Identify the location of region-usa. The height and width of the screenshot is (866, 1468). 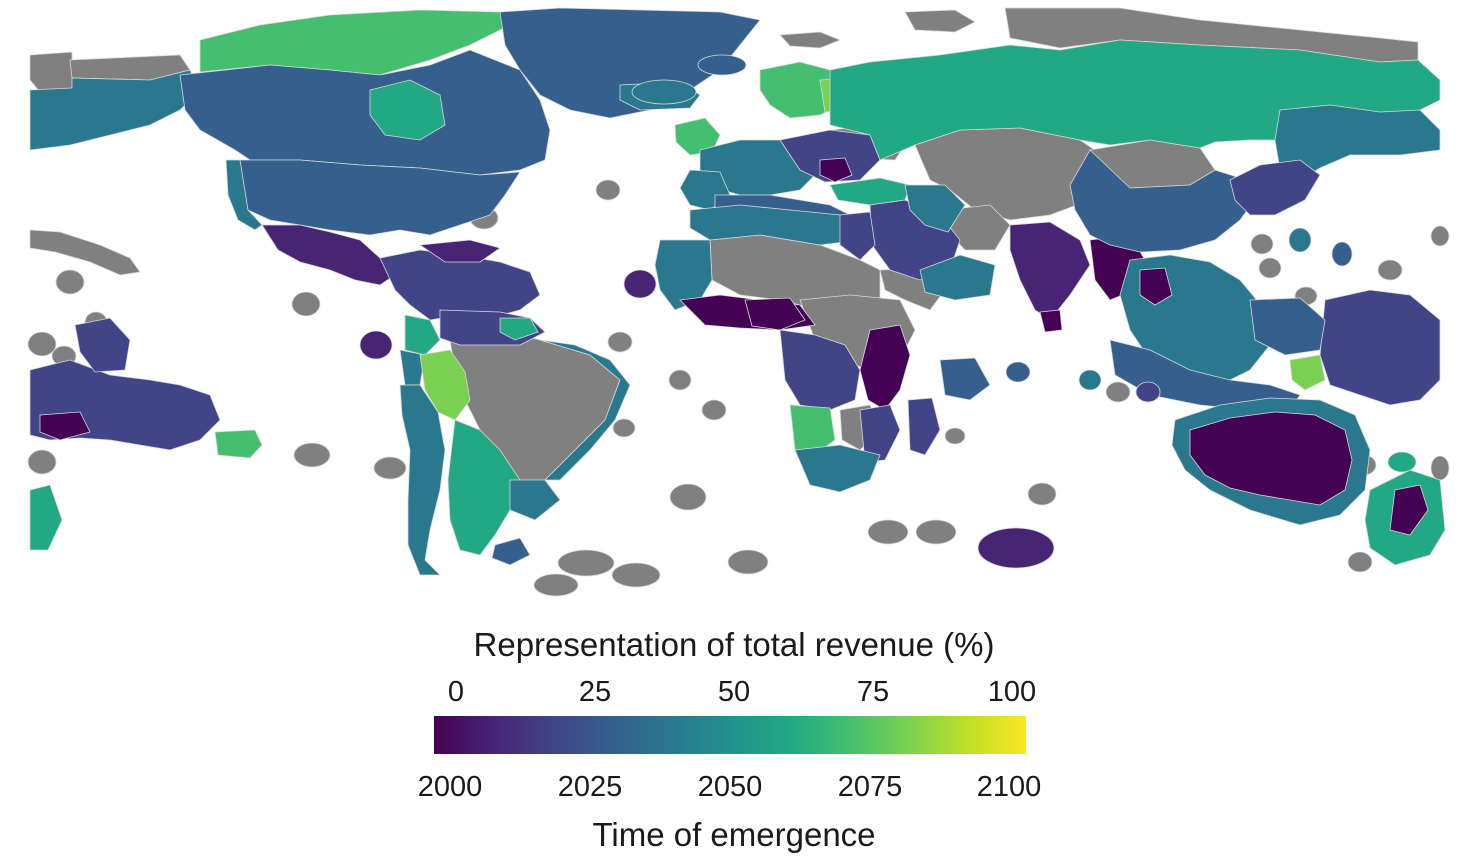
(377, 197).